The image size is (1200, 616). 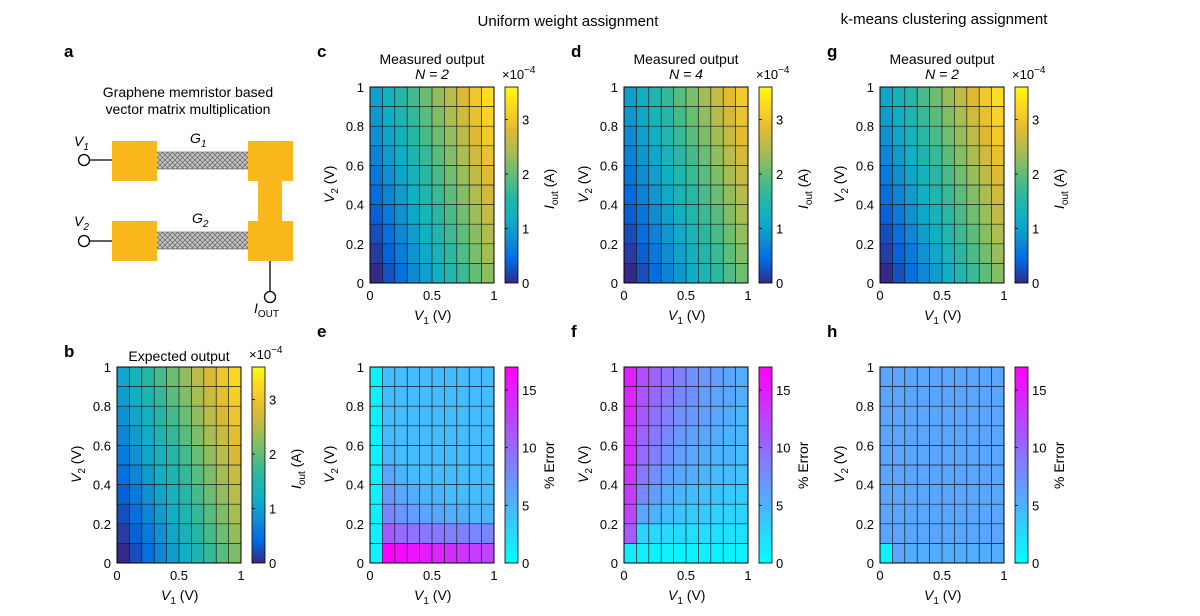 What do you see at coordinates (1039, 448) in the screenshot?
I see `colorbar-tick-label: 10` at bounding box center [1039, 448].